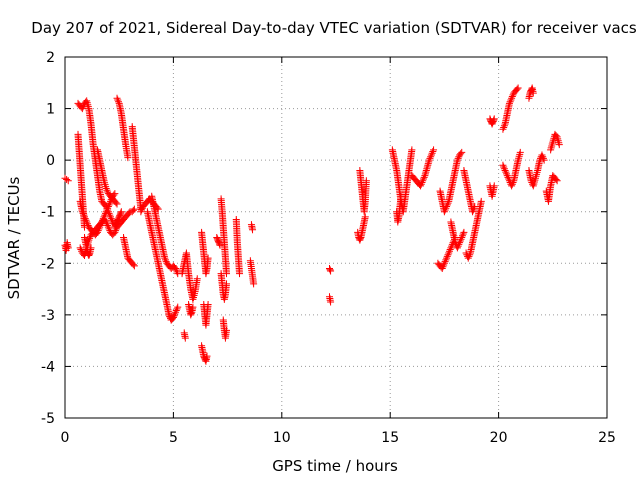 The width and height of the screenshot is (640, 480). I want to click on y-tick-label: -2, so click(48, 264).